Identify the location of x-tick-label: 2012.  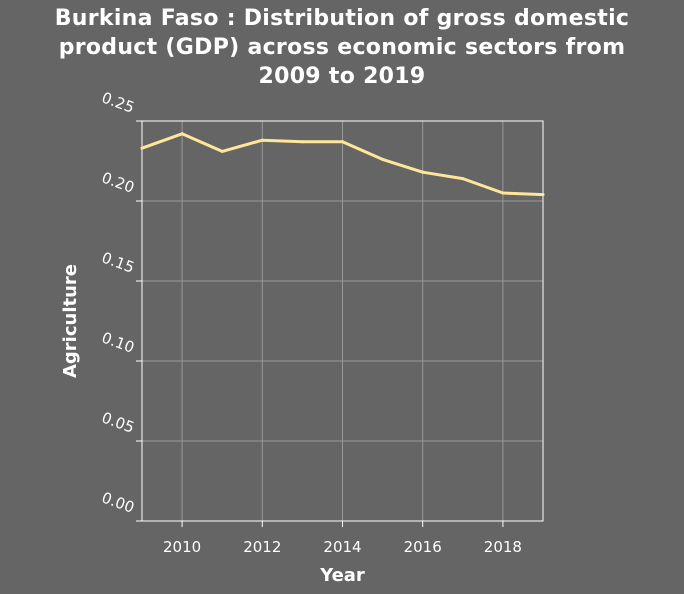
(262, 547).